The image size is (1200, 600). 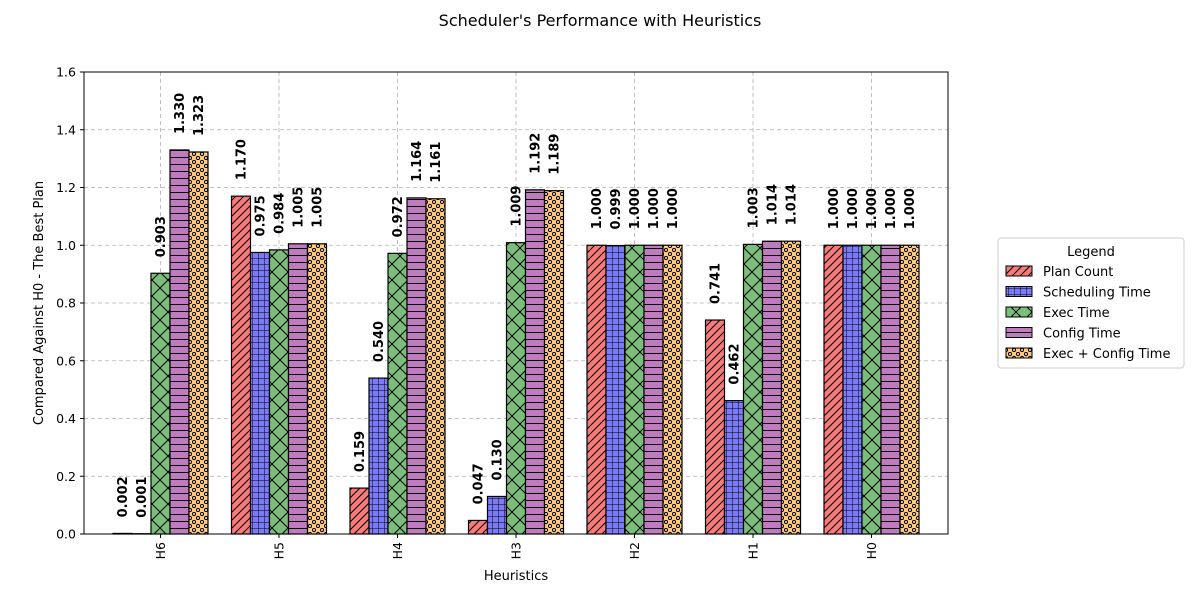 What do you see at coordinates (498, 459) in the screenshot?
I see `data-label: 0.130` at bounding box center [498, 459].